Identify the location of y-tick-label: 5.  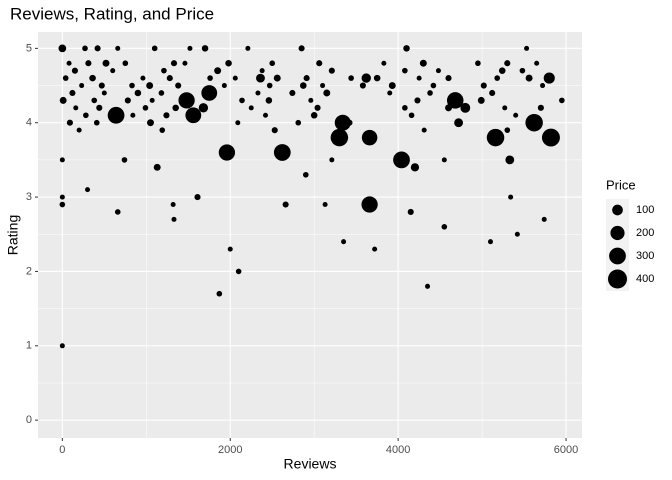
(29, 48).